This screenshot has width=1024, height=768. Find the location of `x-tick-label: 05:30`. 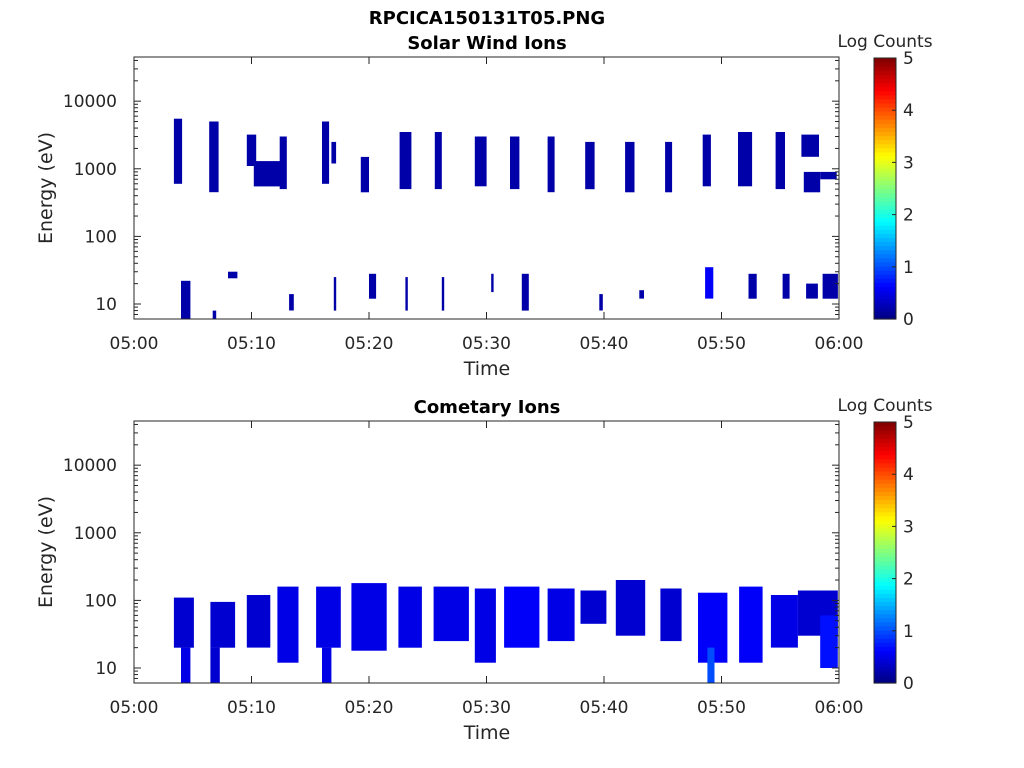

x-tick-label: 05:30 is located at coordinates (486, 344).